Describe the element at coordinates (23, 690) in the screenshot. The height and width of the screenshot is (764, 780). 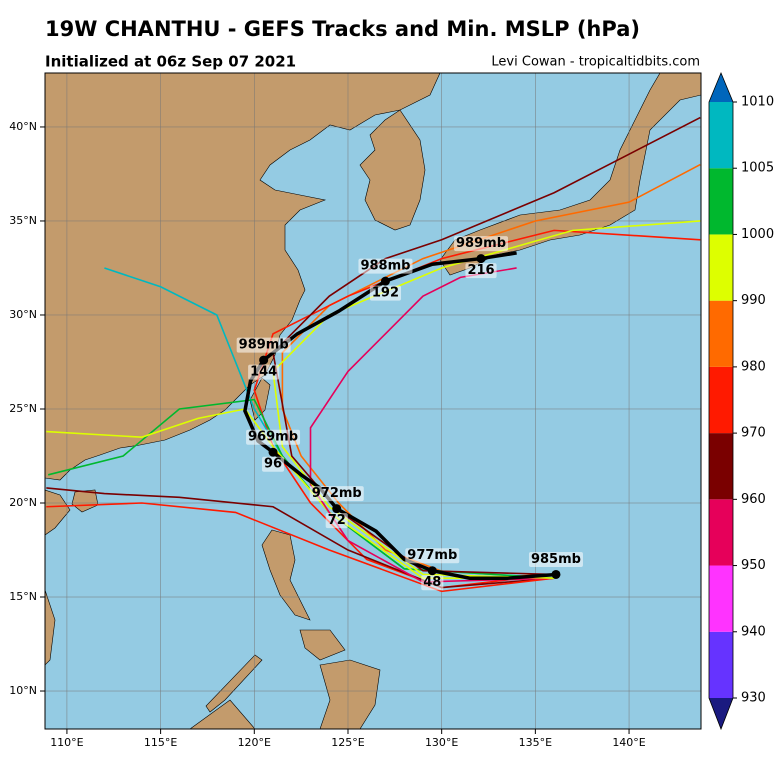
I see `y-tick-label: 10°N` at that location.